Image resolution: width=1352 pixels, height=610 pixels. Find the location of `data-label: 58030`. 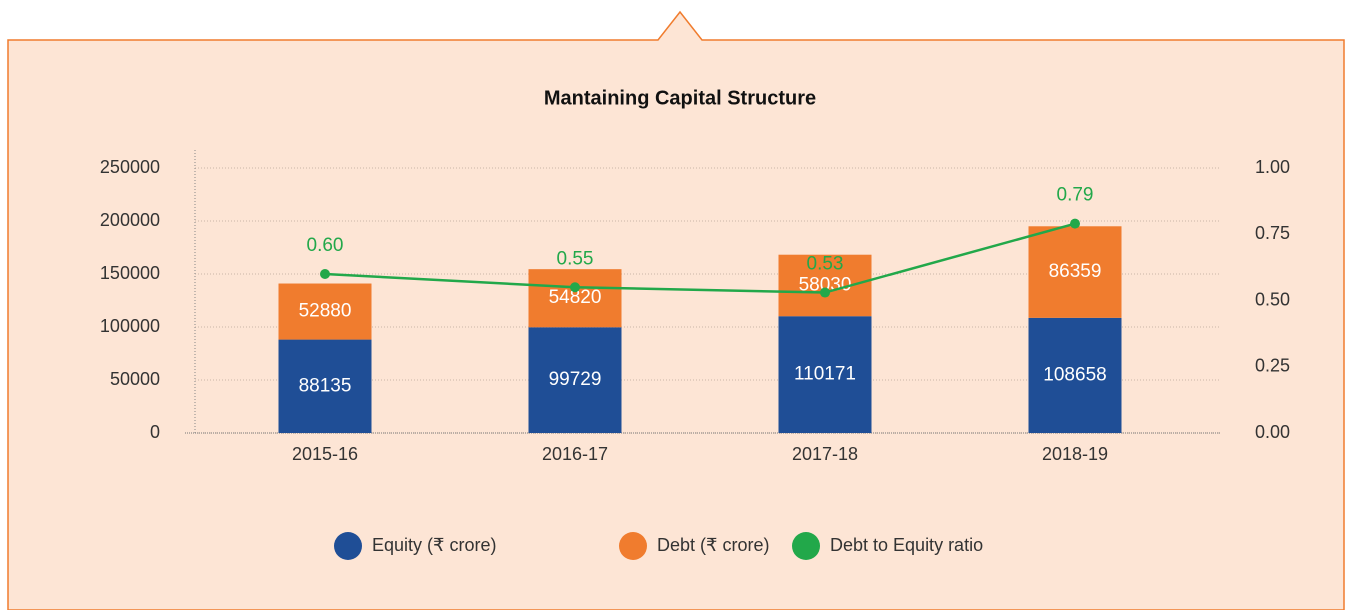

data-label: 58030 is located at coordinates (825, 284).